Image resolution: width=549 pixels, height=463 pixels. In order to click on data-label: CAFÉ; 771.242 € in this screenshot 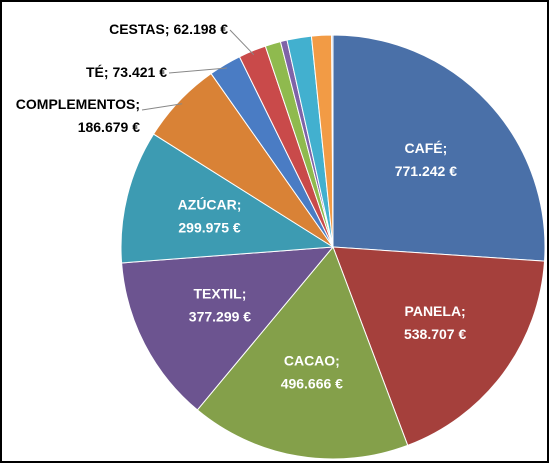, I will do `click(426, 159)`.